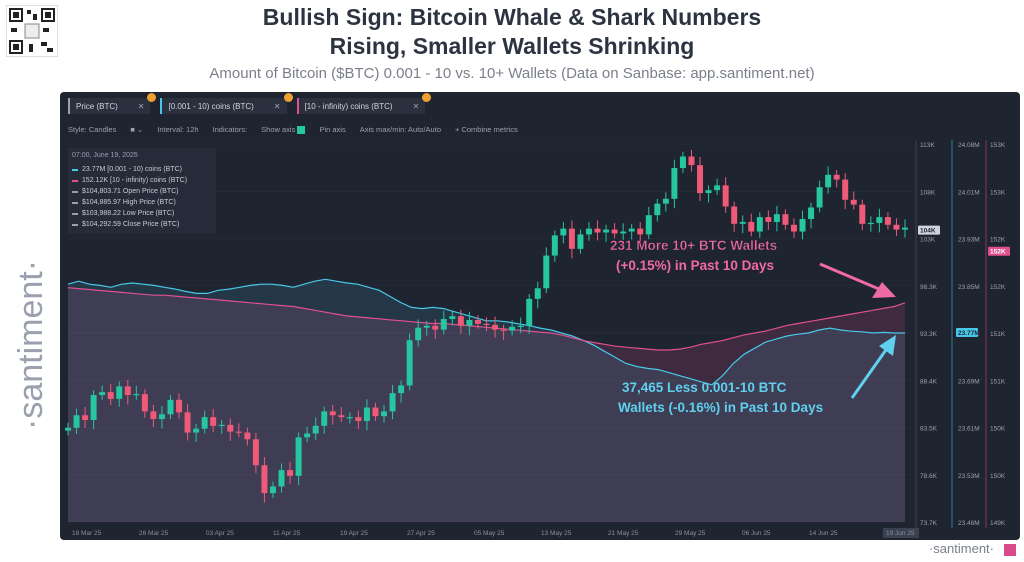 The height and width of the screenshot is (562, 1024). Describe the element at coordinates (927, 145) in the screenshot. I see `axis-tick-label: 113K` at that location.